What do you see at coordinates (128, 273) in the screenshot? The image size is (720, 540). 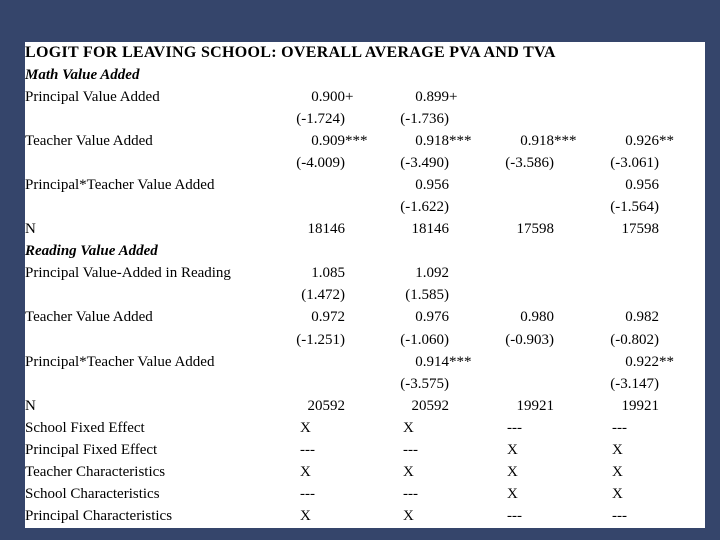 I see `row-label: Principal Value-Added in Reading` at bounding box center [128, 273].